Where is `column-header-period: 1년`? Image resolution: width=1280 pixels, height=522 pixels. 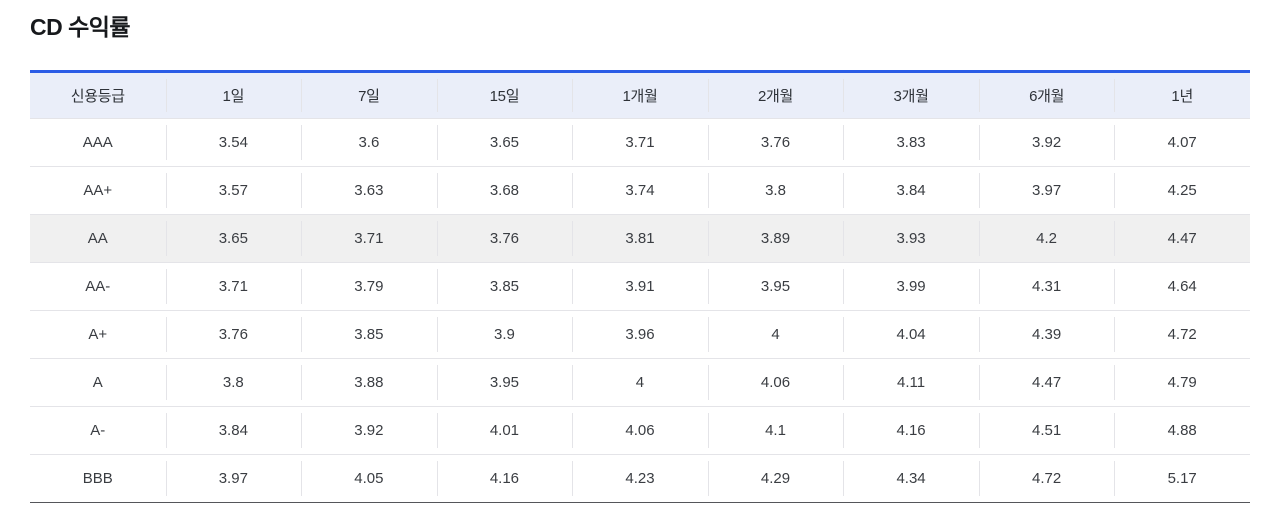
column-header-period: 1년 is located at coordinates (1182, 95).